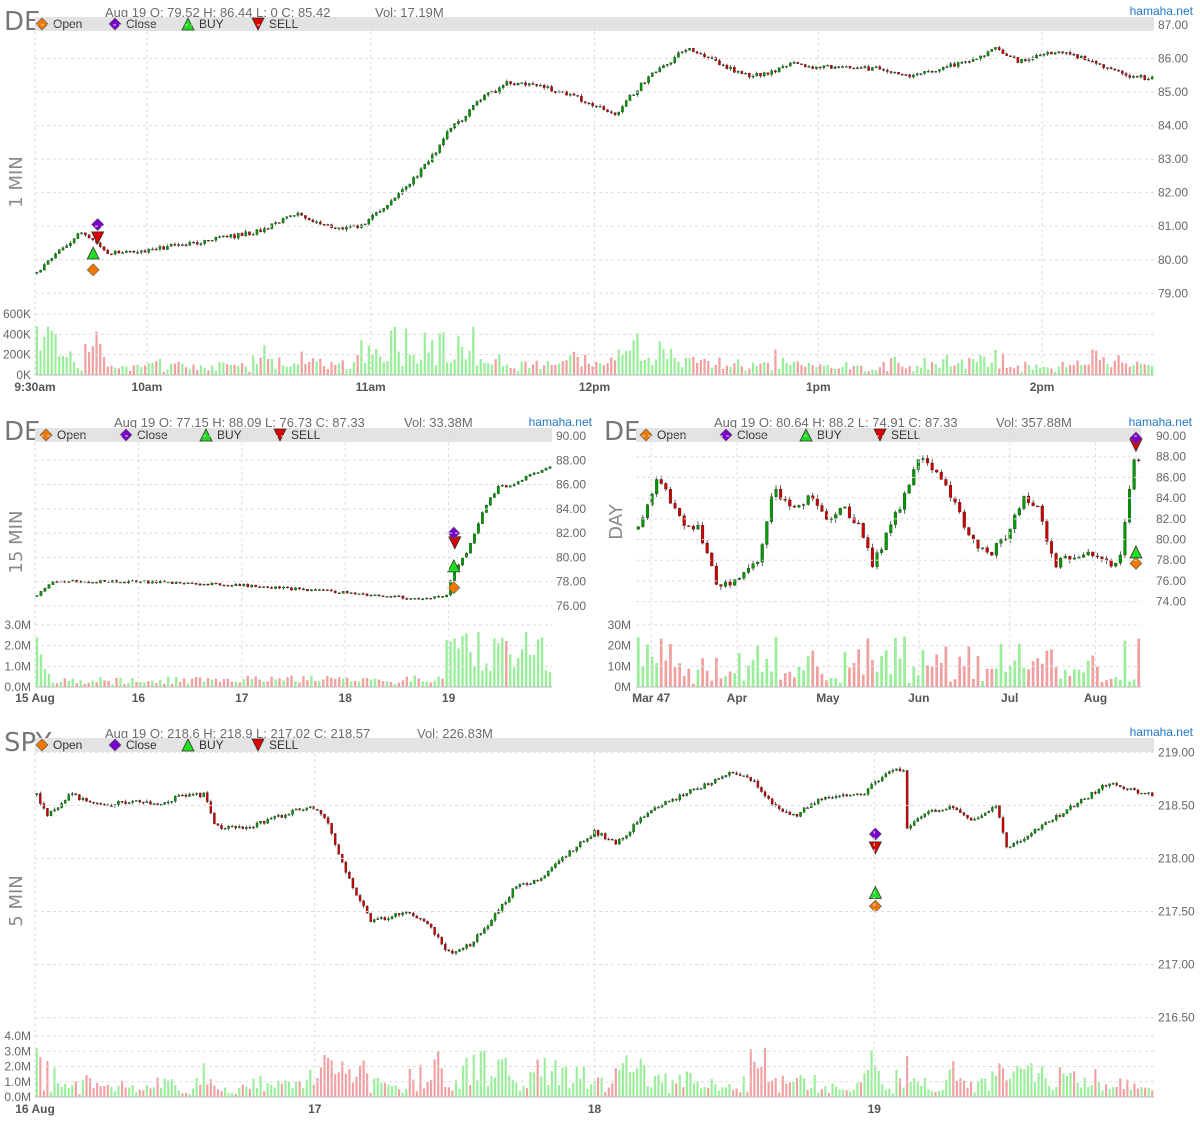  What do you see at coordinates (1173, 59) in the screenshot?
I see `y-tick-label: 86.00` at bounding box center [1173, 59].